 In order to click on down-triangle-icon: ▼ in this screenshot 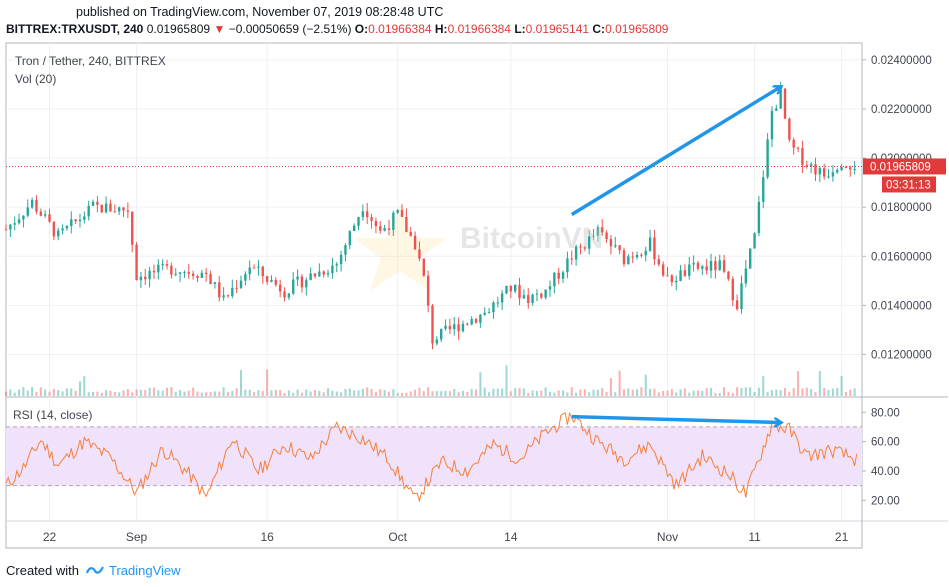, I will do `click(219, 29)`.